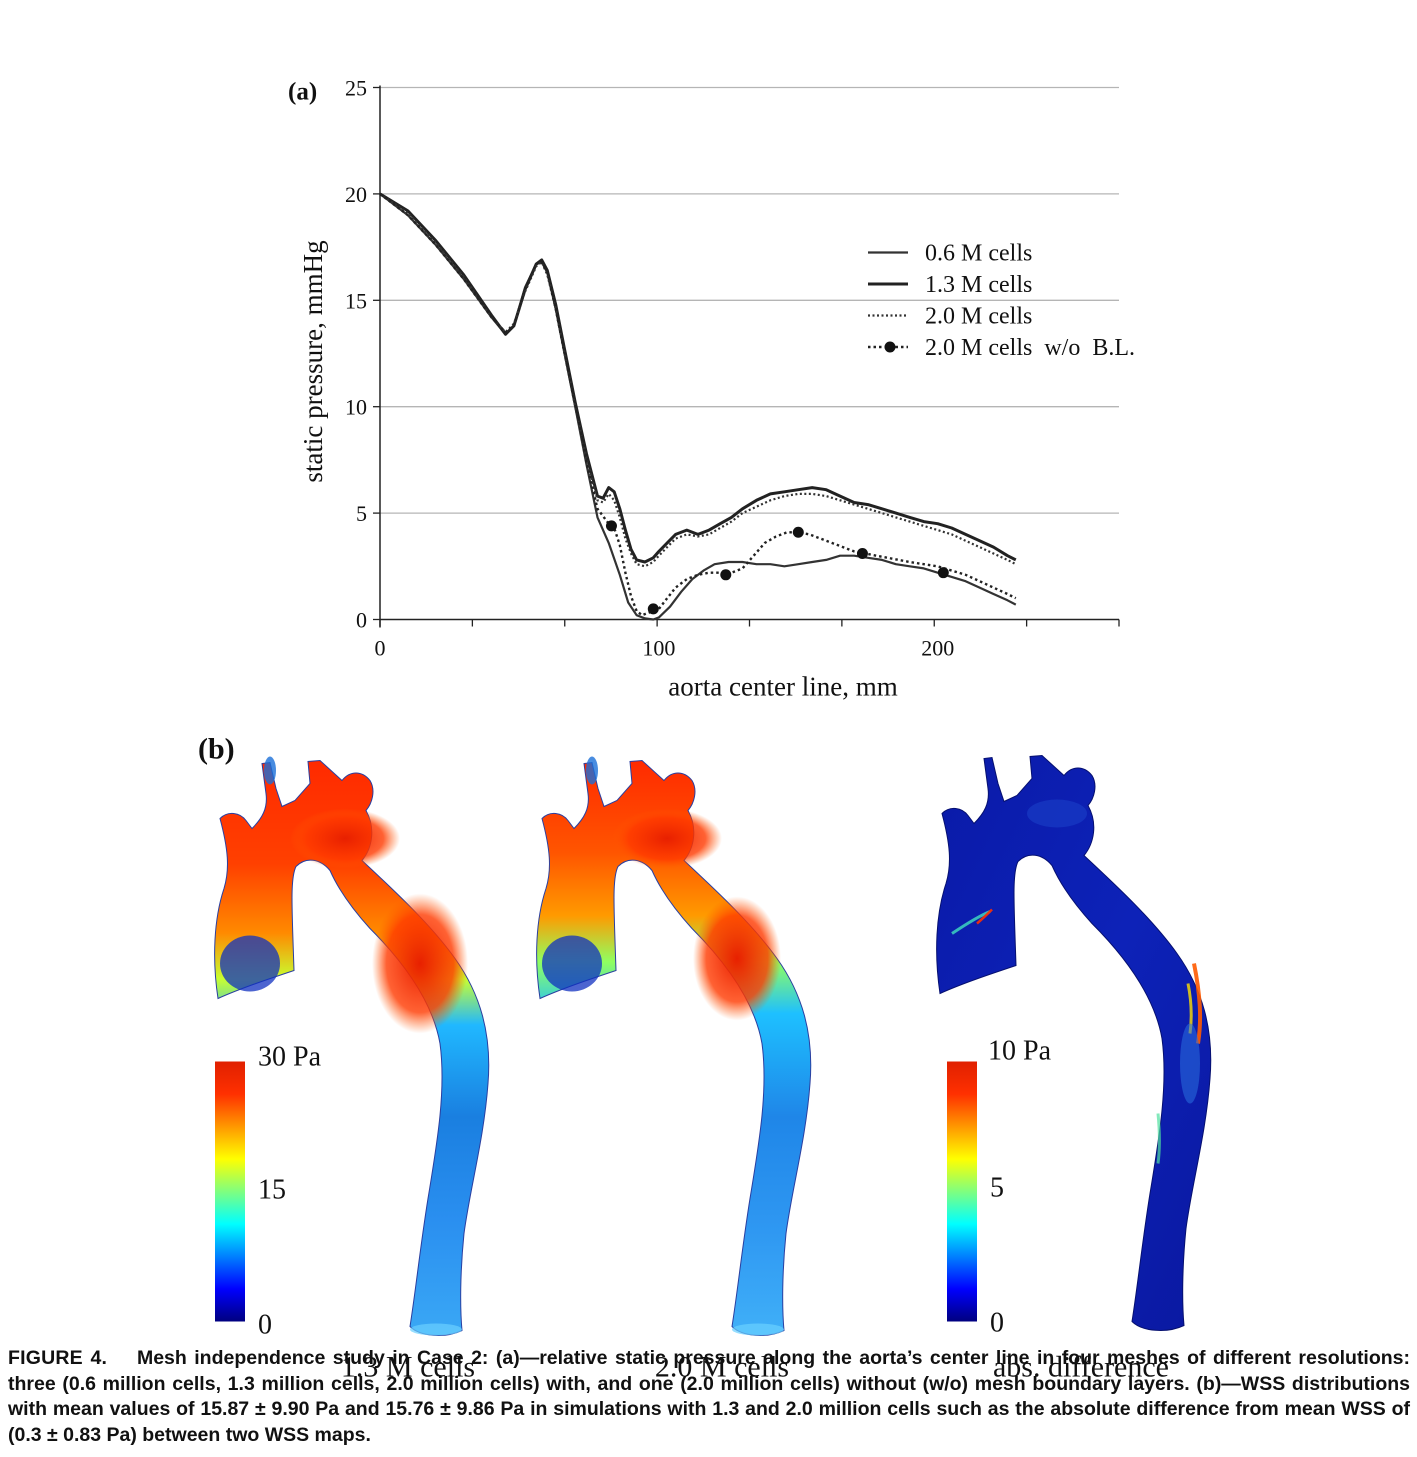 The width and height of the screenshot is (1417, 1457). Describe the element at coordinates (408, 1367) in the screenshot. I see `map-label-1: 1.3 M cells` at that location.